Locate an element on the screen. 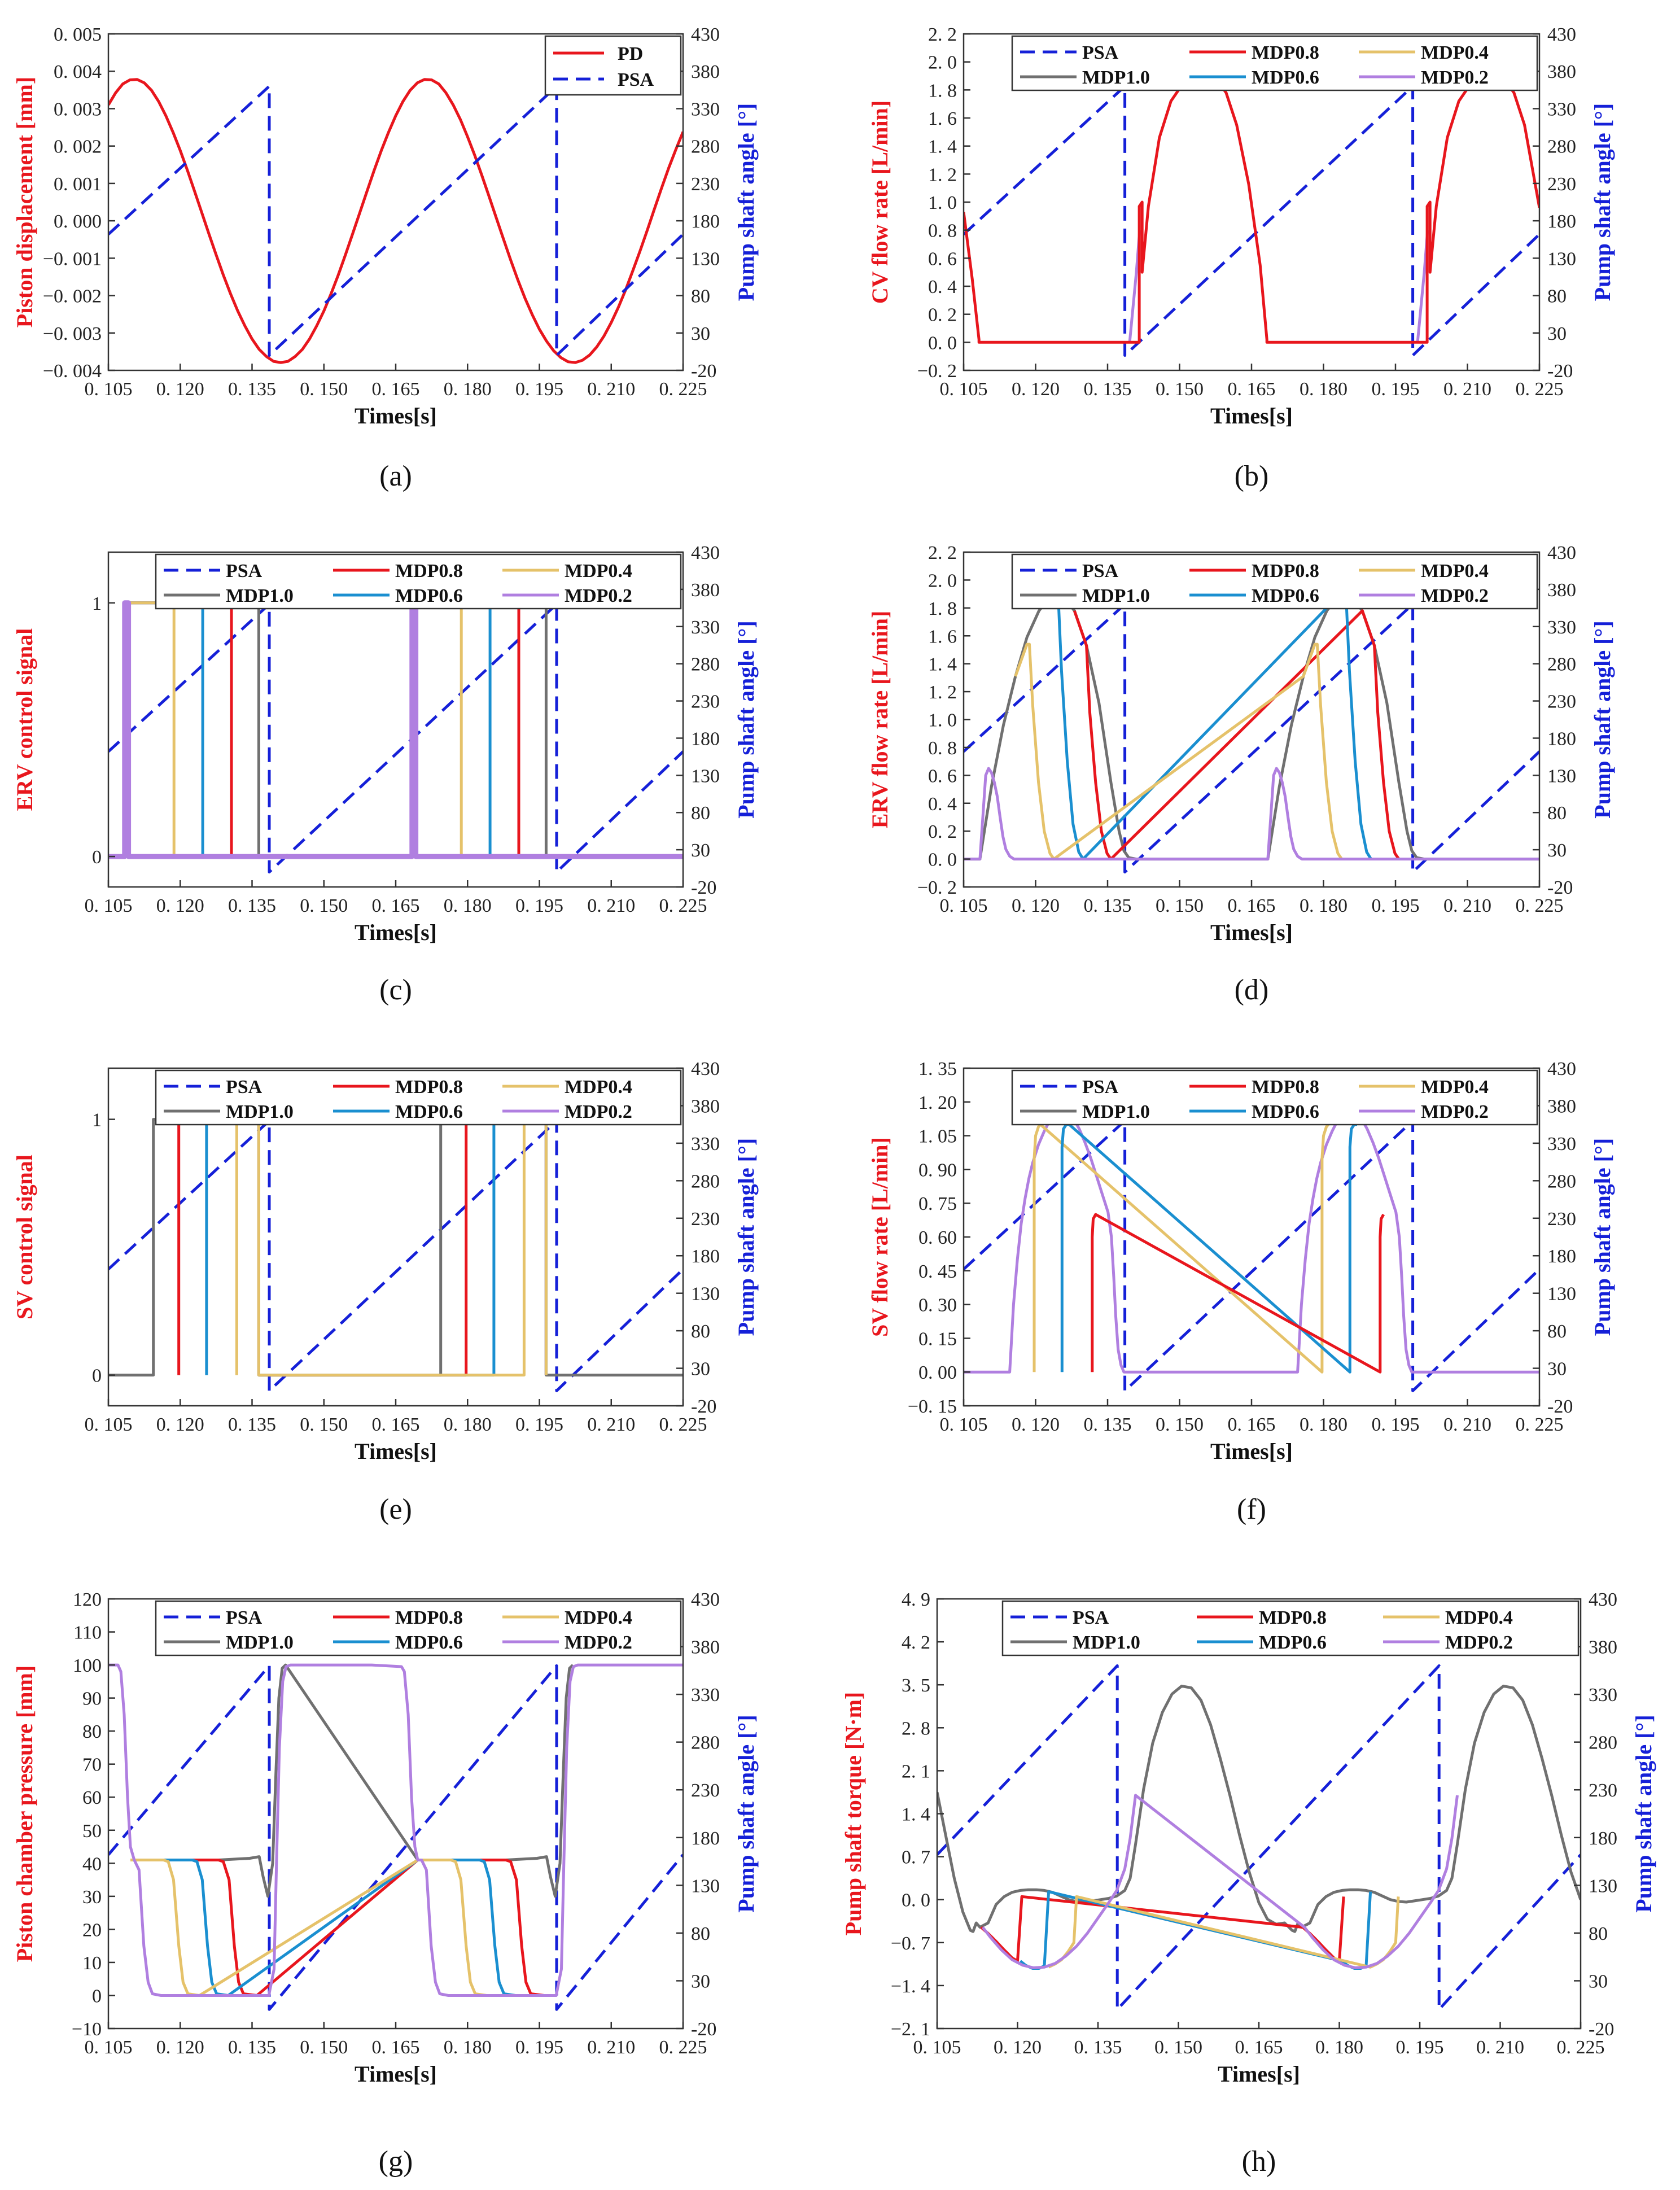 The image size is (1680, 2190). y-axis-title: CV flow rate [L/min] is located at coordinates (880, 202).